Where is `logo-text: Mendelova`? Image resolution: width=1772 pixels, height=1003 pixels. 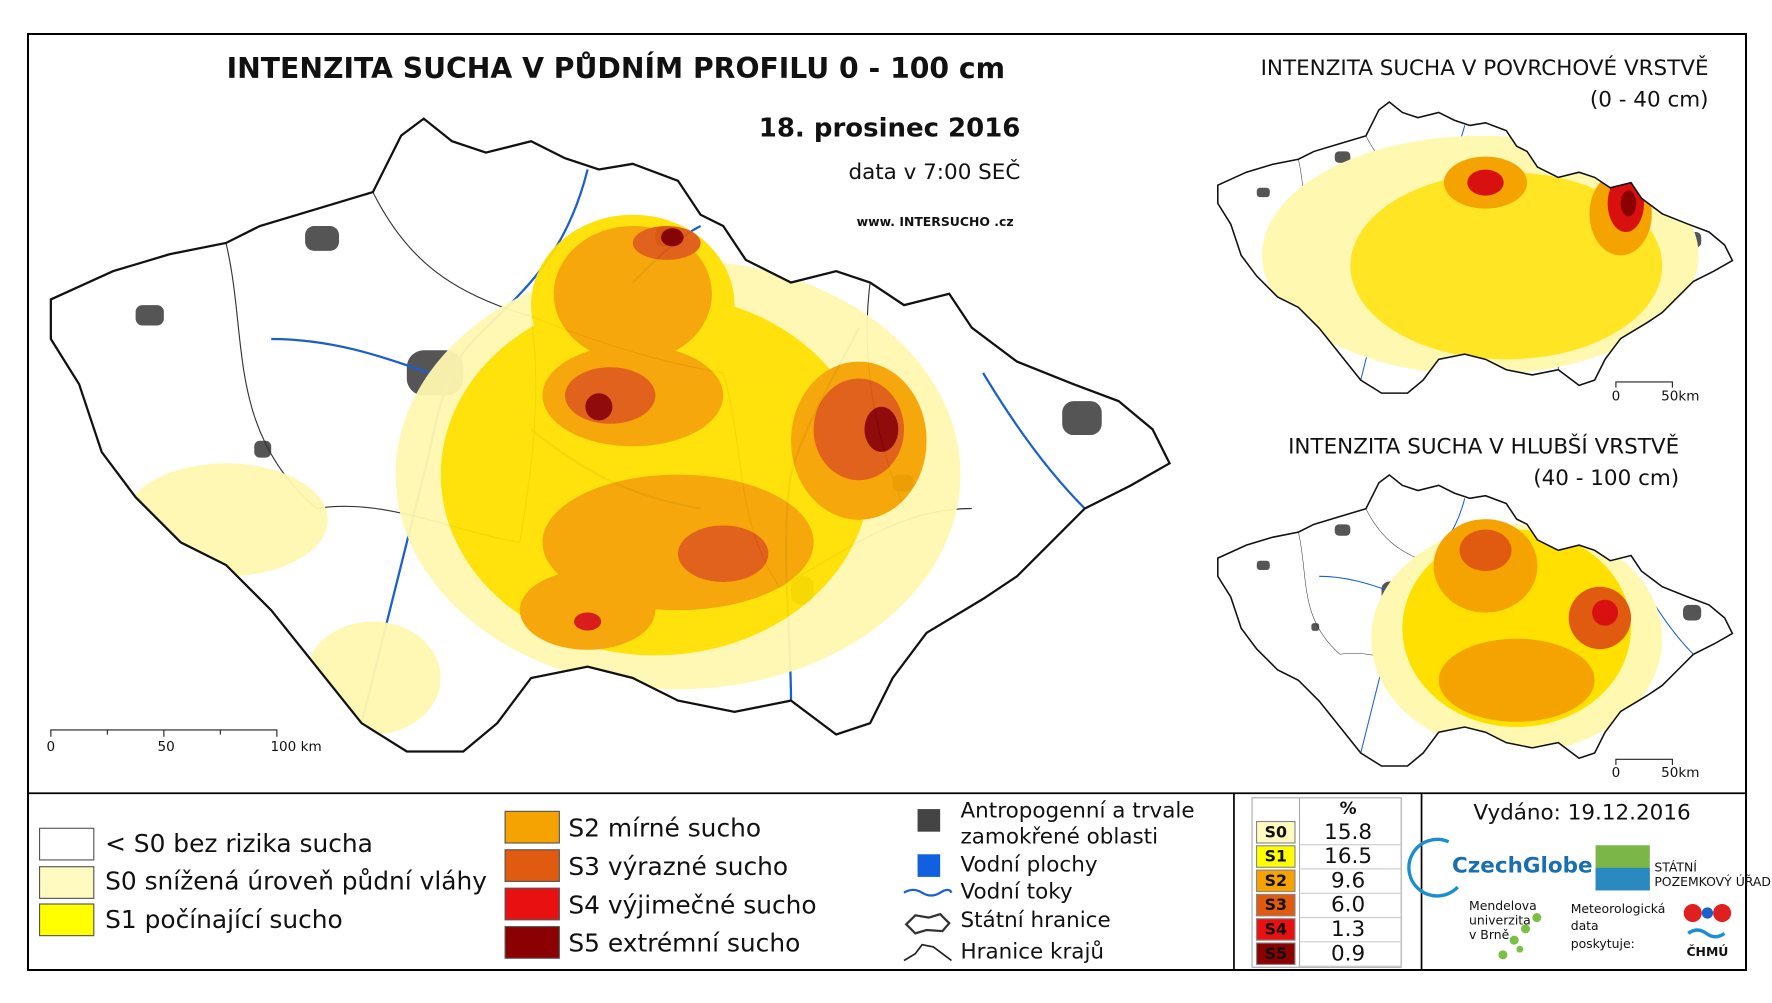
logo-text: Mendelova is located at coordinates (1503, 905).